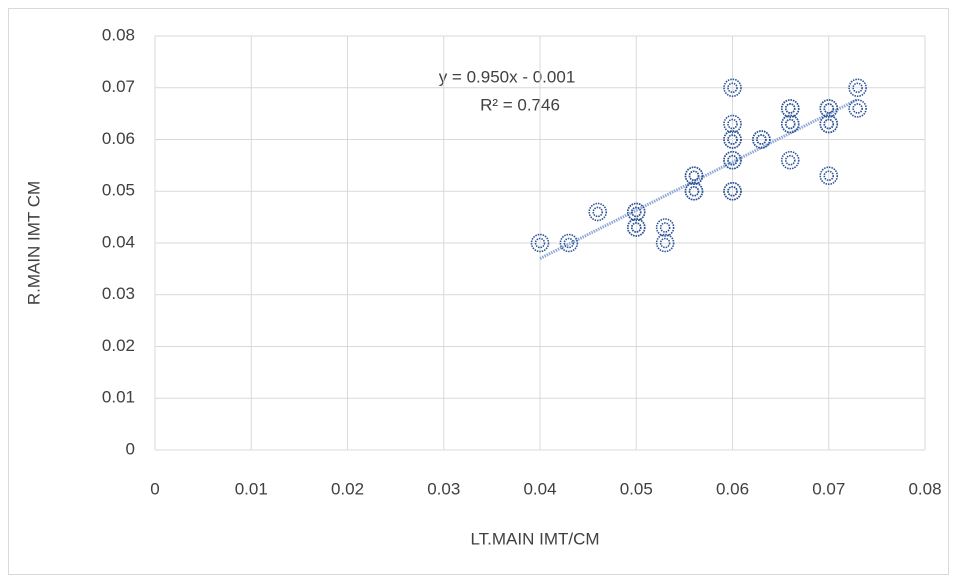 Image resolution: width=957 pixels, height=580 pixels. What do you see at coordinates (828, 488) in the screenshot?
I see `x-tick-label: 0.07` at bounding box center [828, 488].